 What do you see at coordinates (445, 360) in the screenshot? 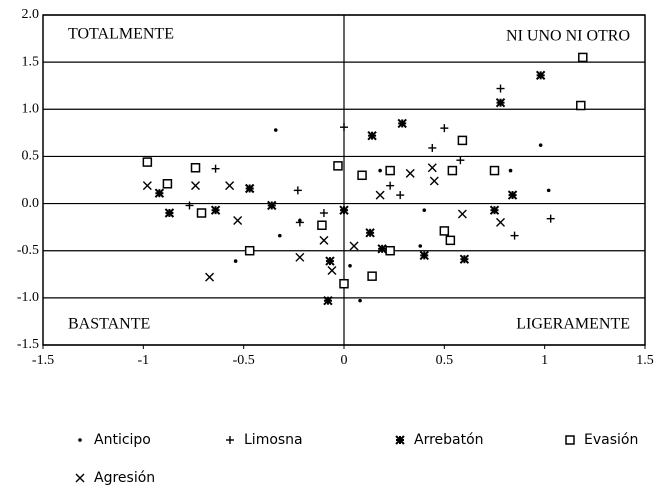
I see `x-tick-label: 0.5` at bounding box center [445, 360].